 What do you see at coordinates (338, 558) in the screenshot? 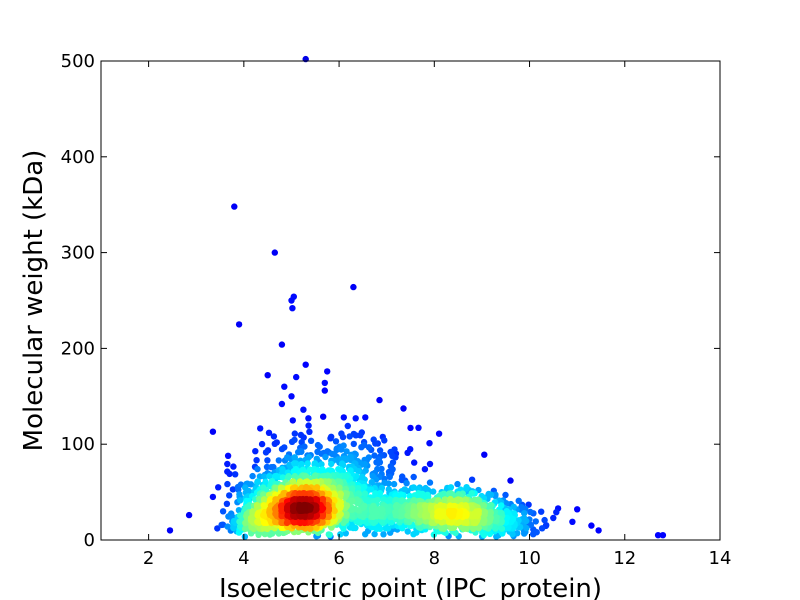
I see `x-tick-label: 6` at bounding box center [338, 558].